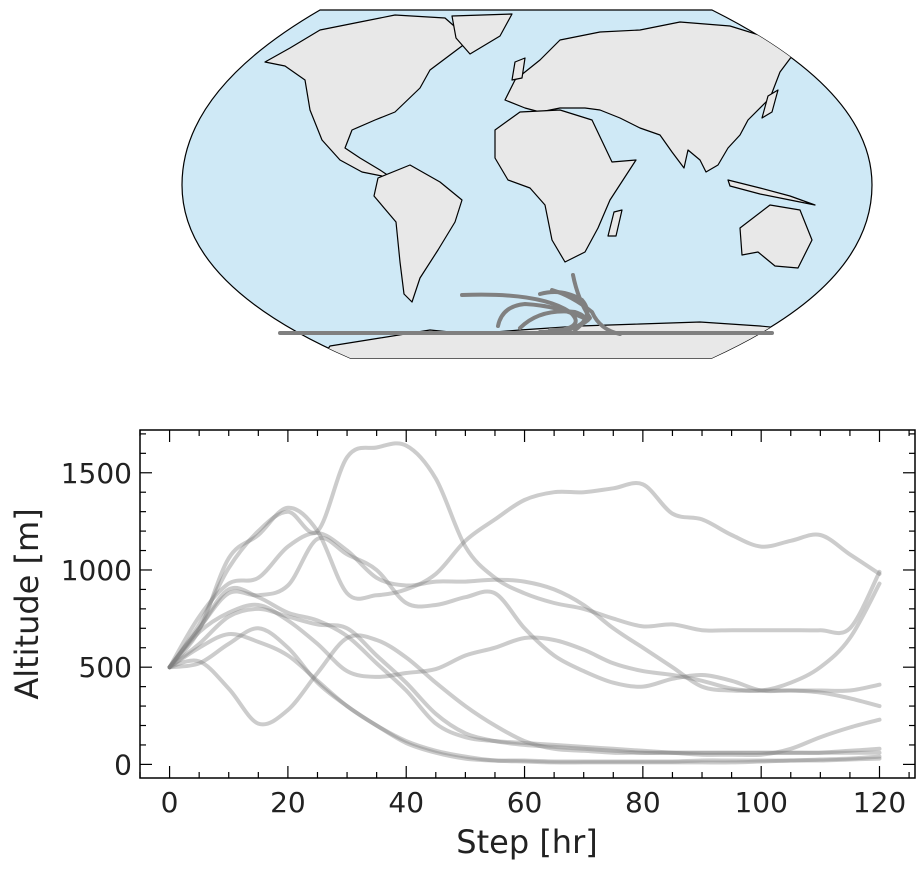  What do you see at coordinates (776, 236) in the screenshot?
I see `australia` at bounding box center [776, 236].